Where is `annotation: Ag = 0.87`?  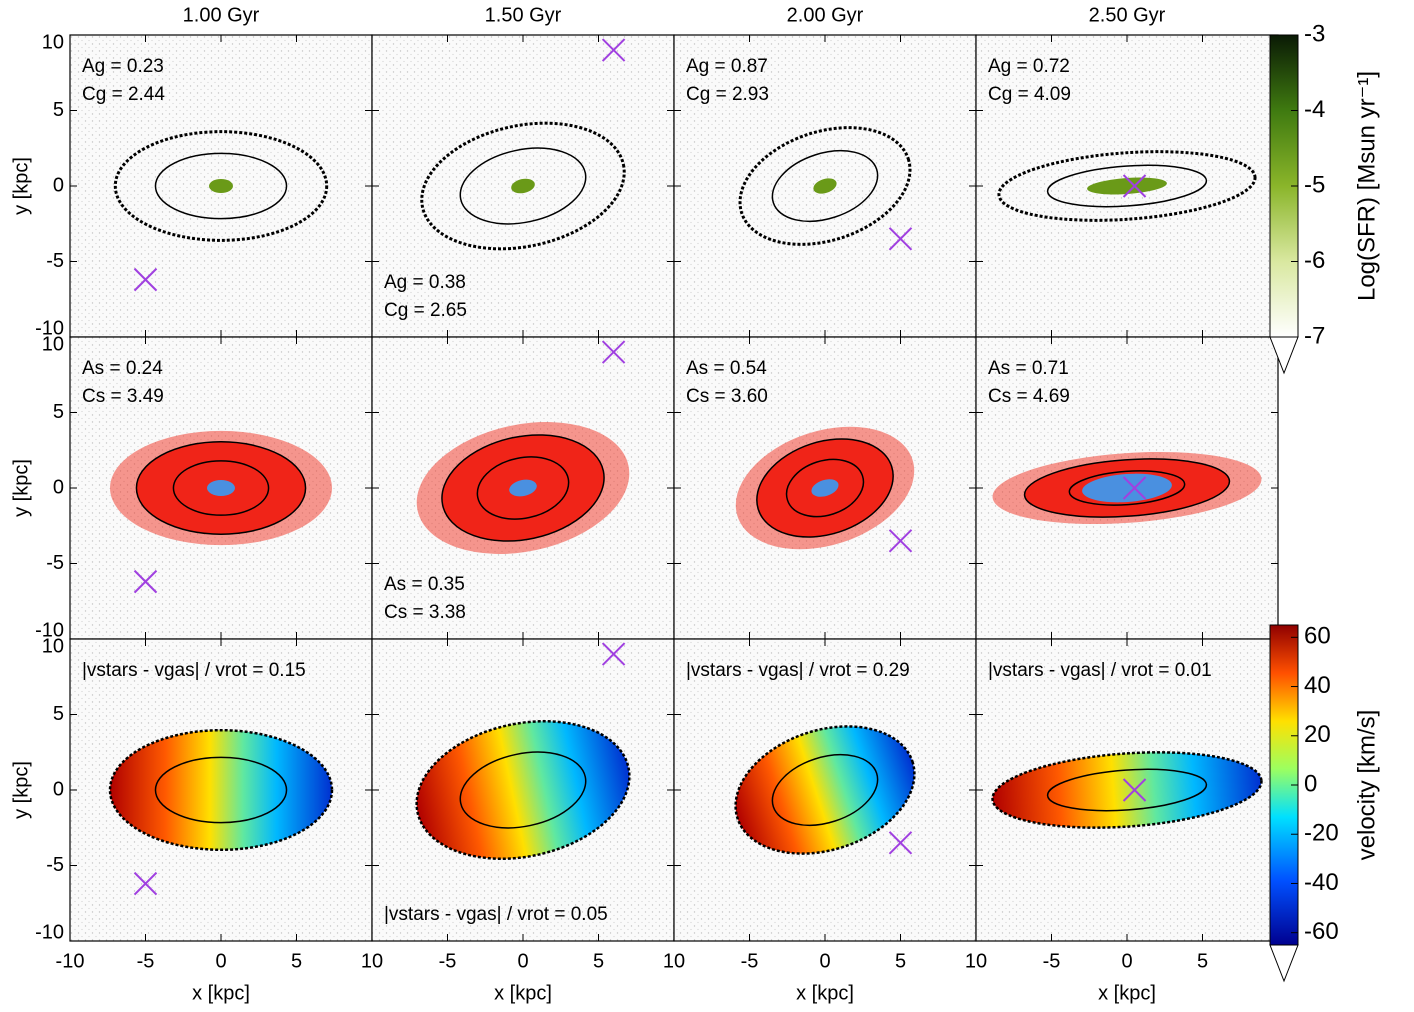 annotation: Ag = 0.87 is located at coordinates (727, 66).